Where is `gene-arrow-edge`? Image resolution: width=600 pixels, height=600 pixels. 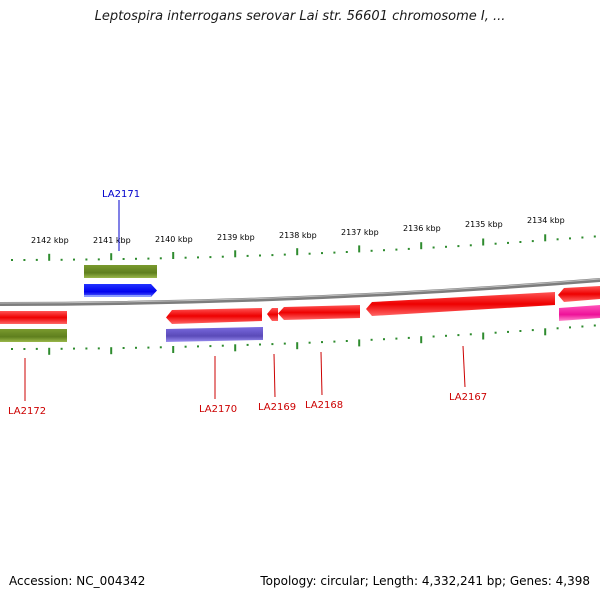 gene-arrow-edge is located at coordinates (579, 294).